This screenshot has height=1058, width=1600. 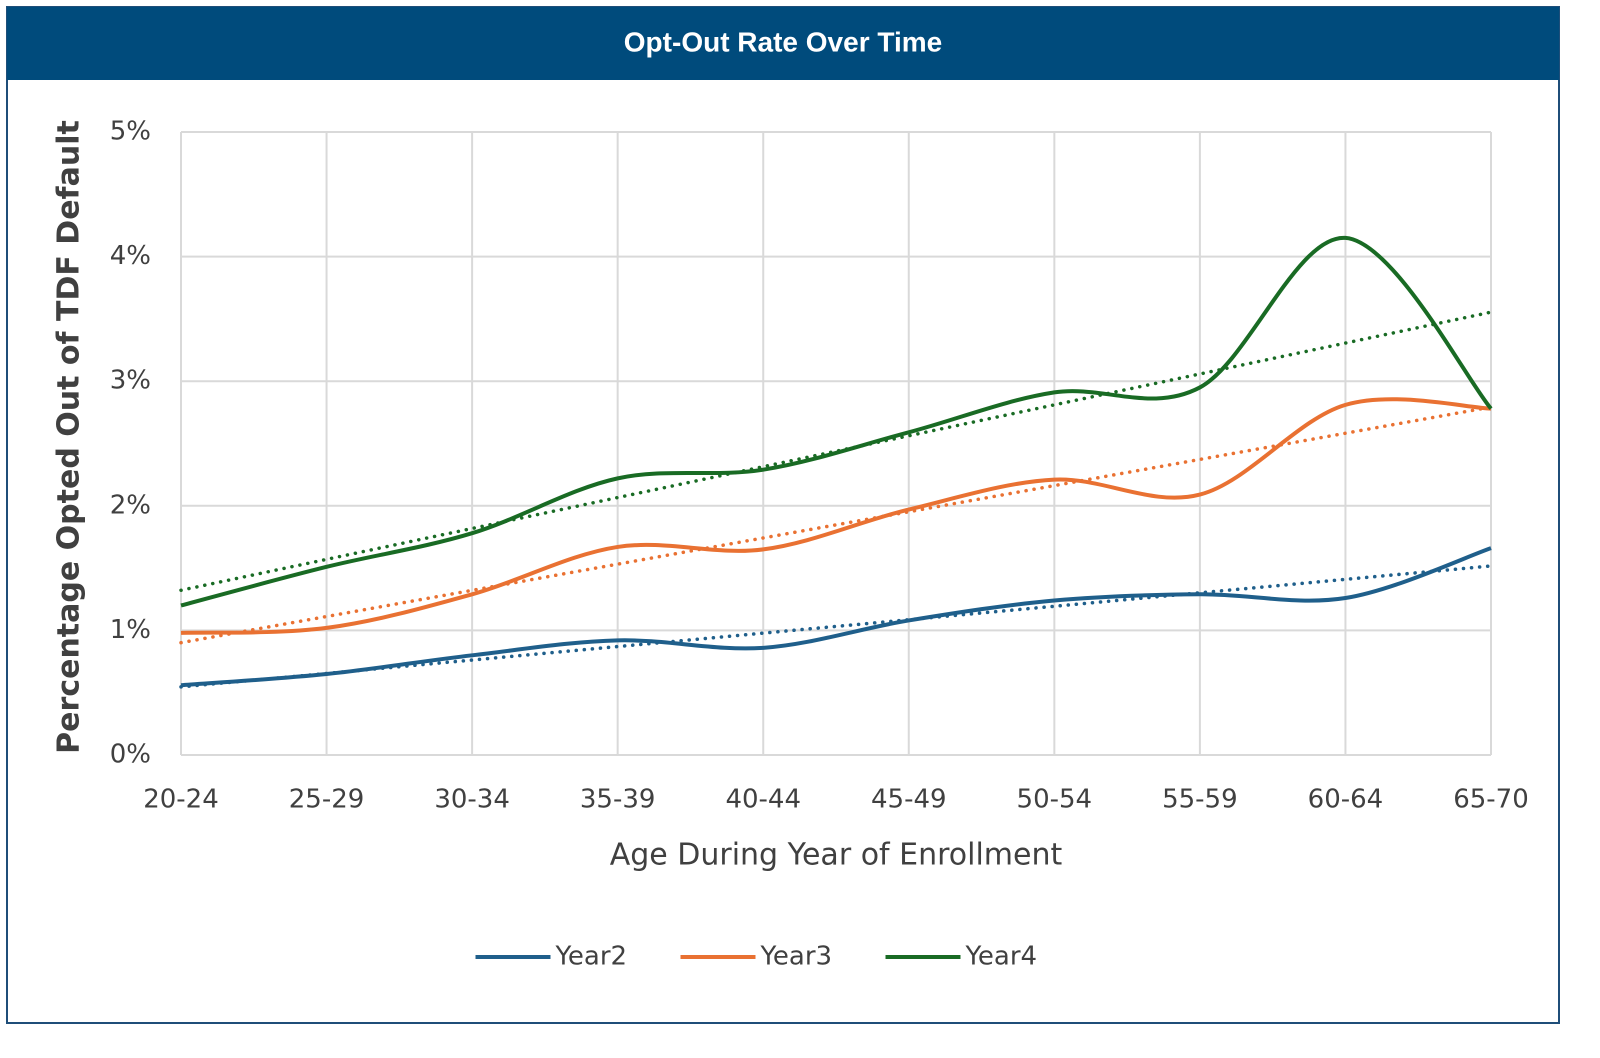 What do you see at coordinates (181, 800) in the screenshot?
I see `x-tick-label: 20-24` at bounding box center [181, 800].